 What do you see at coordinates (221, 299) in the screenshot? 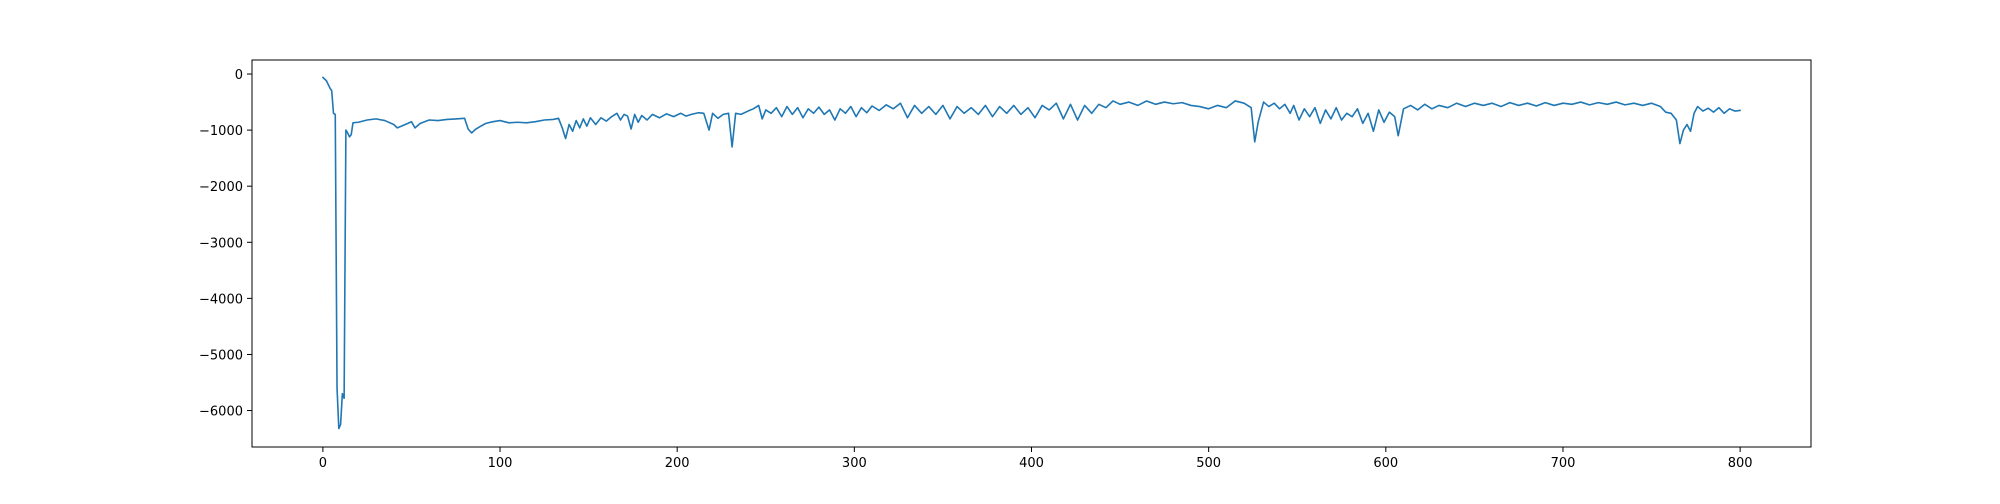
I see `y-tick-label: −4000` at bounding box center [221, 299].